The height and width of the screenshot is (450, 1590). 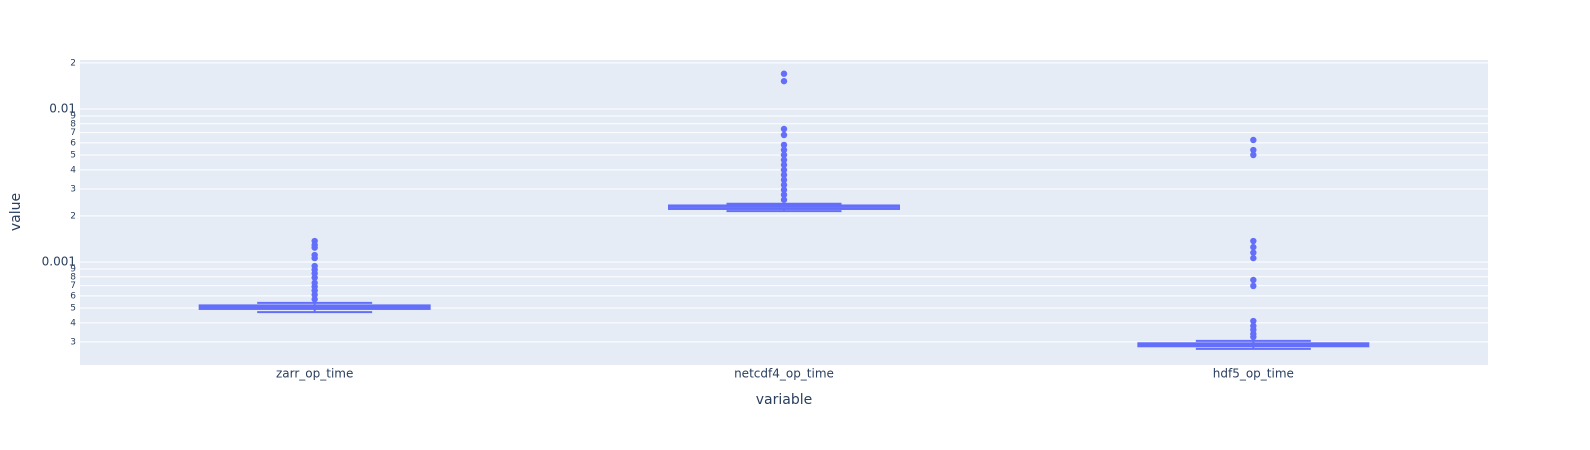 What do you see at coordinates (1253, 374) in the screenshot?
I see `x-tick-label: hdf5_op_time` at bounding box center [1253, 374].